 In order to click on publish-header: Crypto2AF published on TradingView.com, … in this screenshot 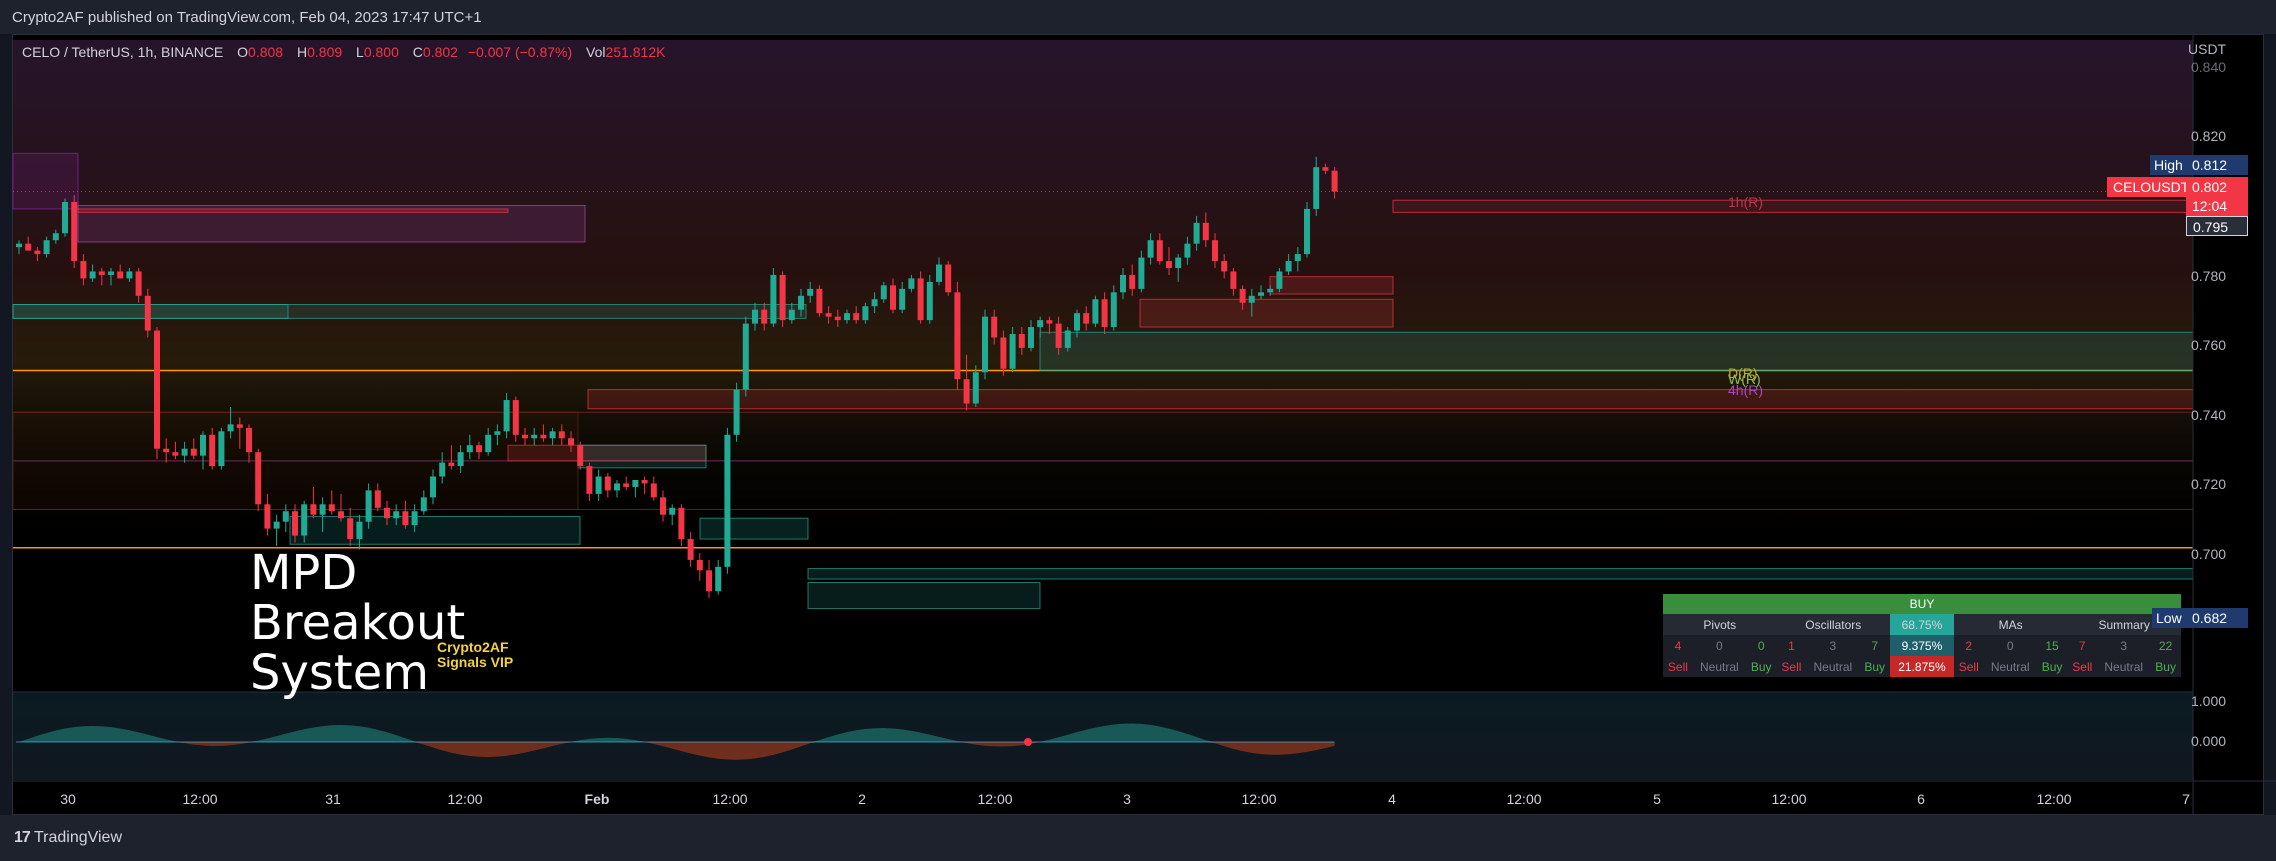, I will do `click(1138, 17)`.